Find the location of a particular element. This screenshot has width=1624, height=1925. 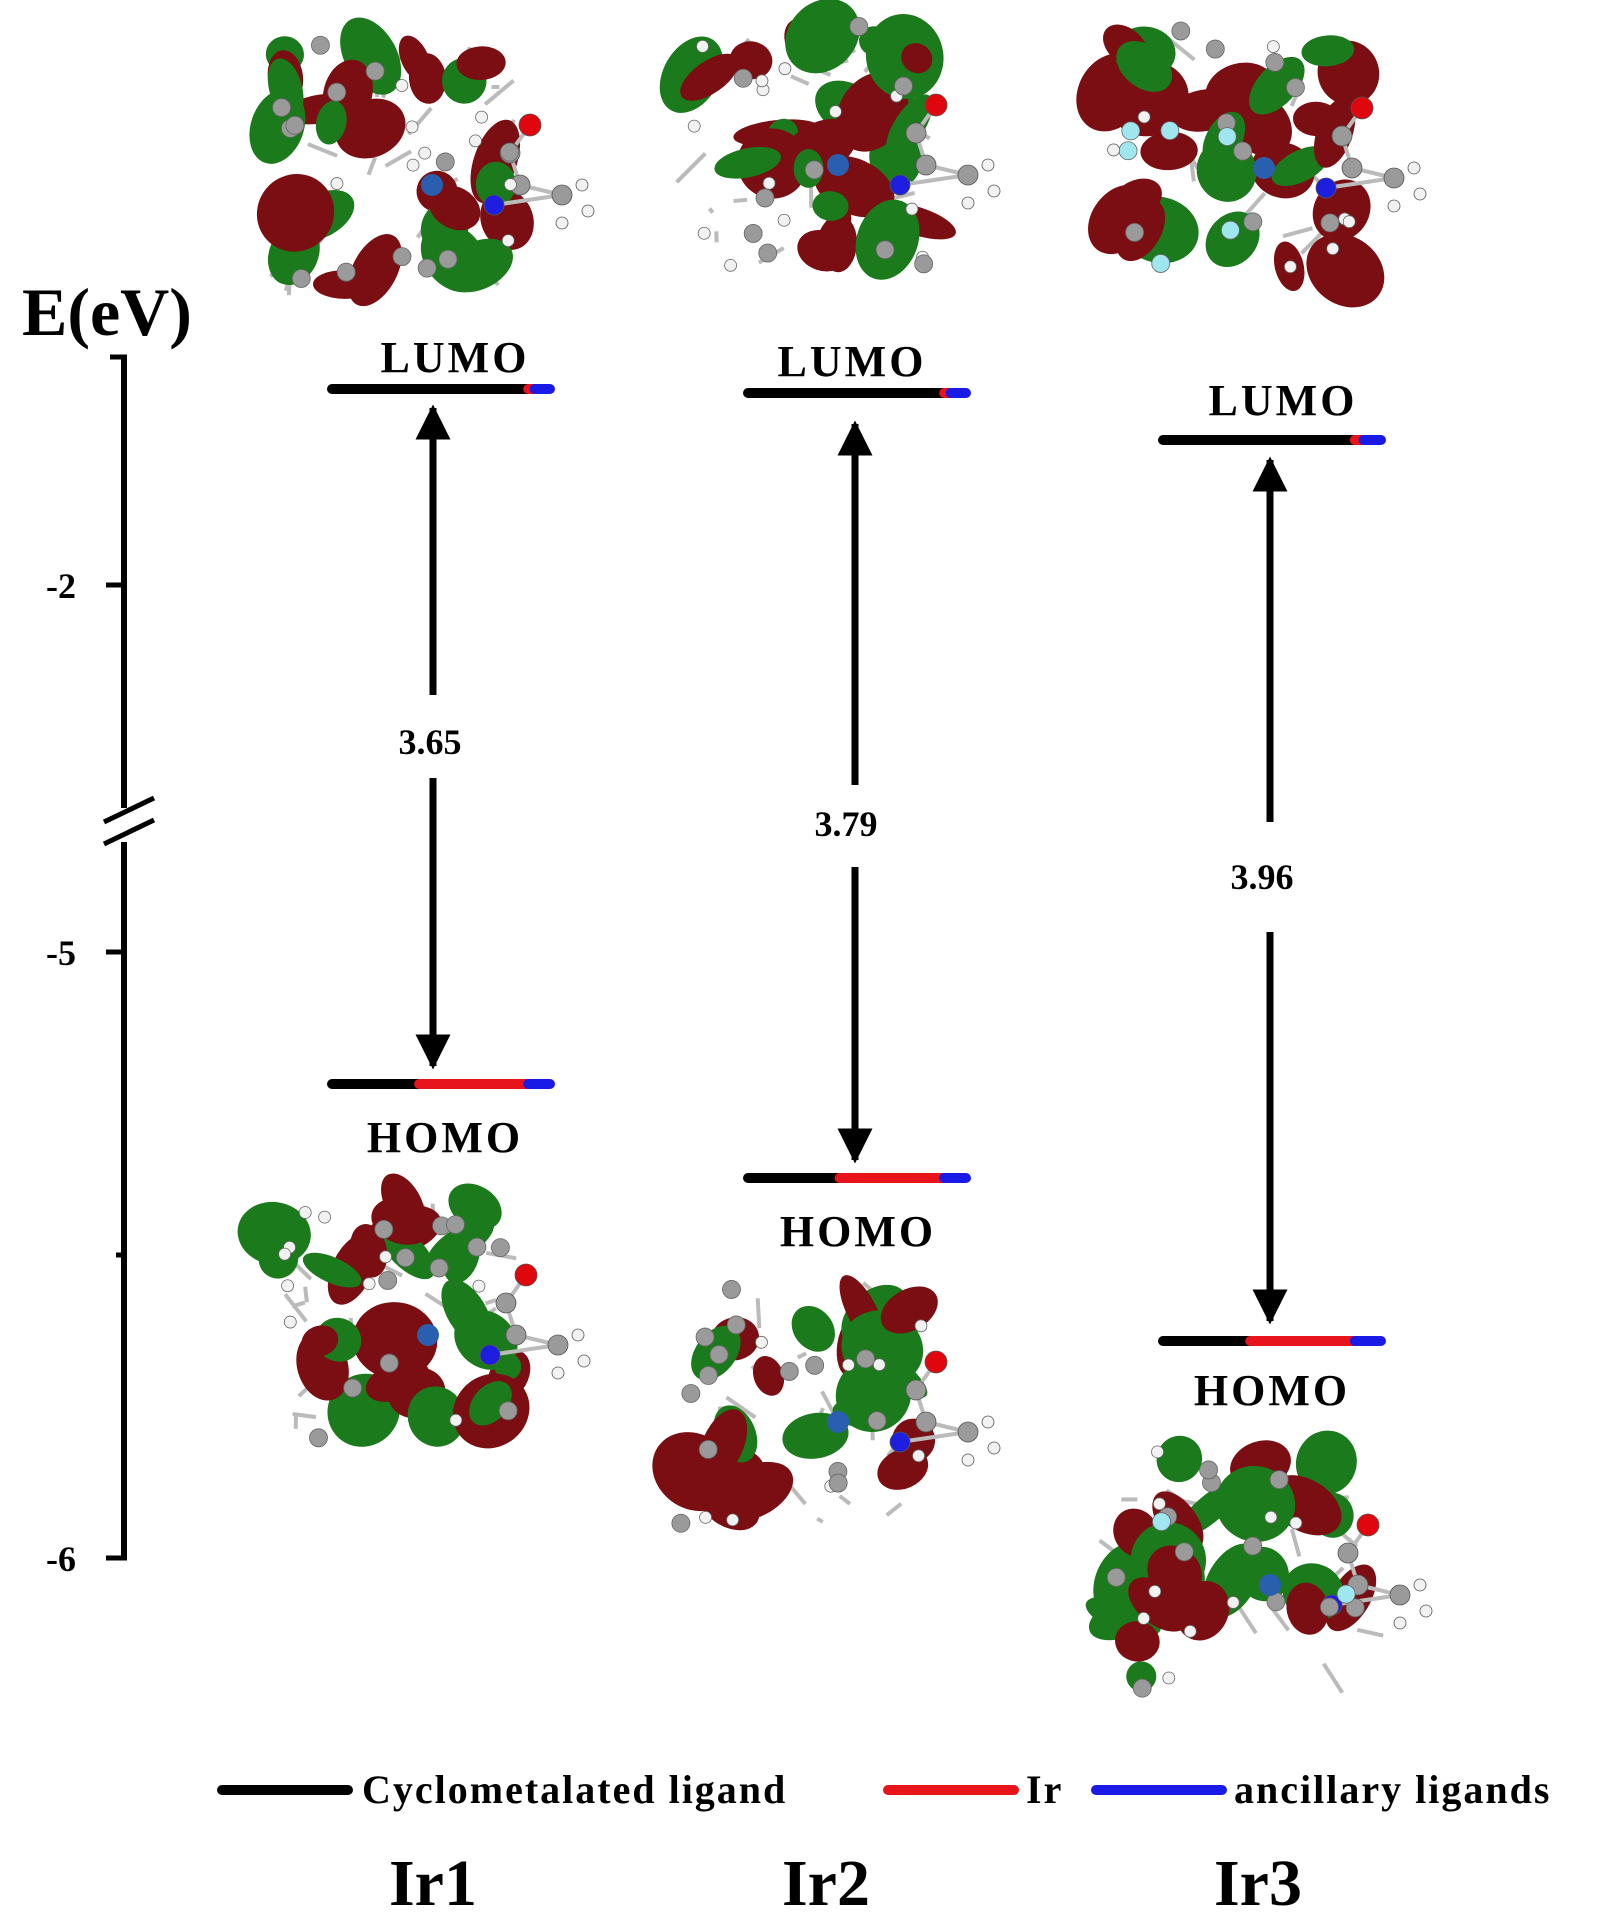

ir2-lumo-orbital-image is located at coordinates (830, 140).